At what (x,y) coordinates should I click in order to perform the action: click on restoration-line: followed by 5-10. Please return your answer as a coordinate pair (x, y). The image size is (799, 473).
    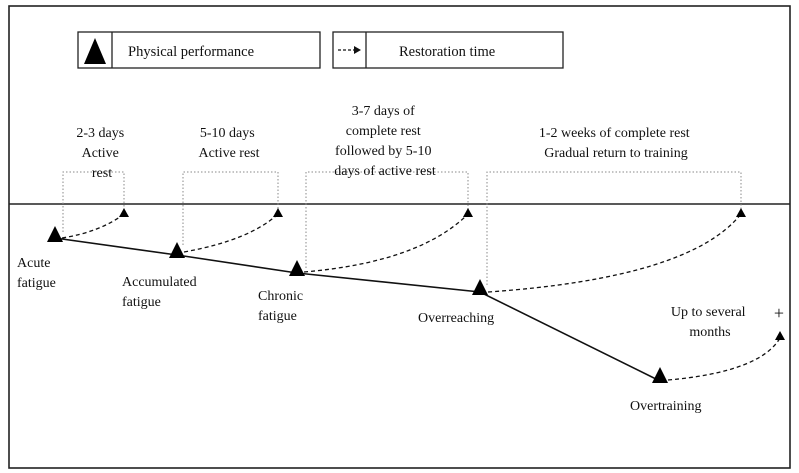
    Looking at the image, I should click on (383, 151).